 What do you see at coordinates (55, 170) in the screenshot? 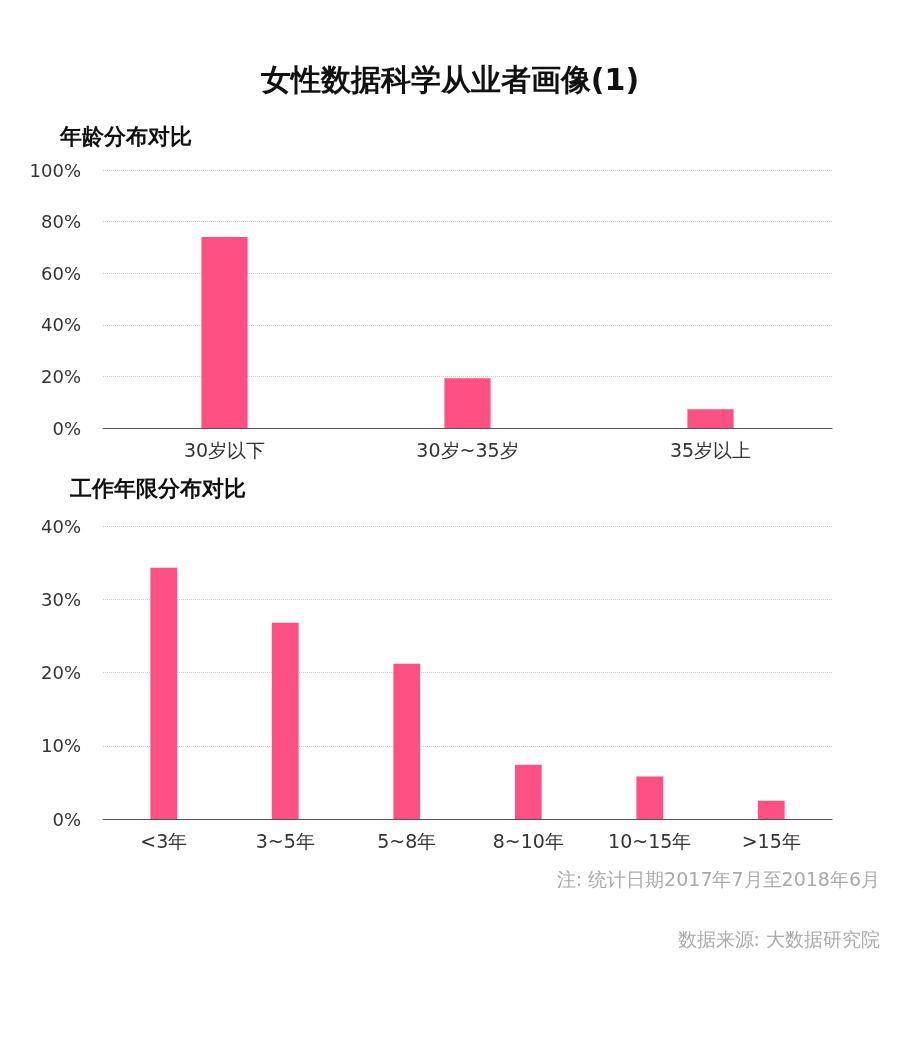
I see `y-tick-label: 100%` at bounding box center [55, 170].